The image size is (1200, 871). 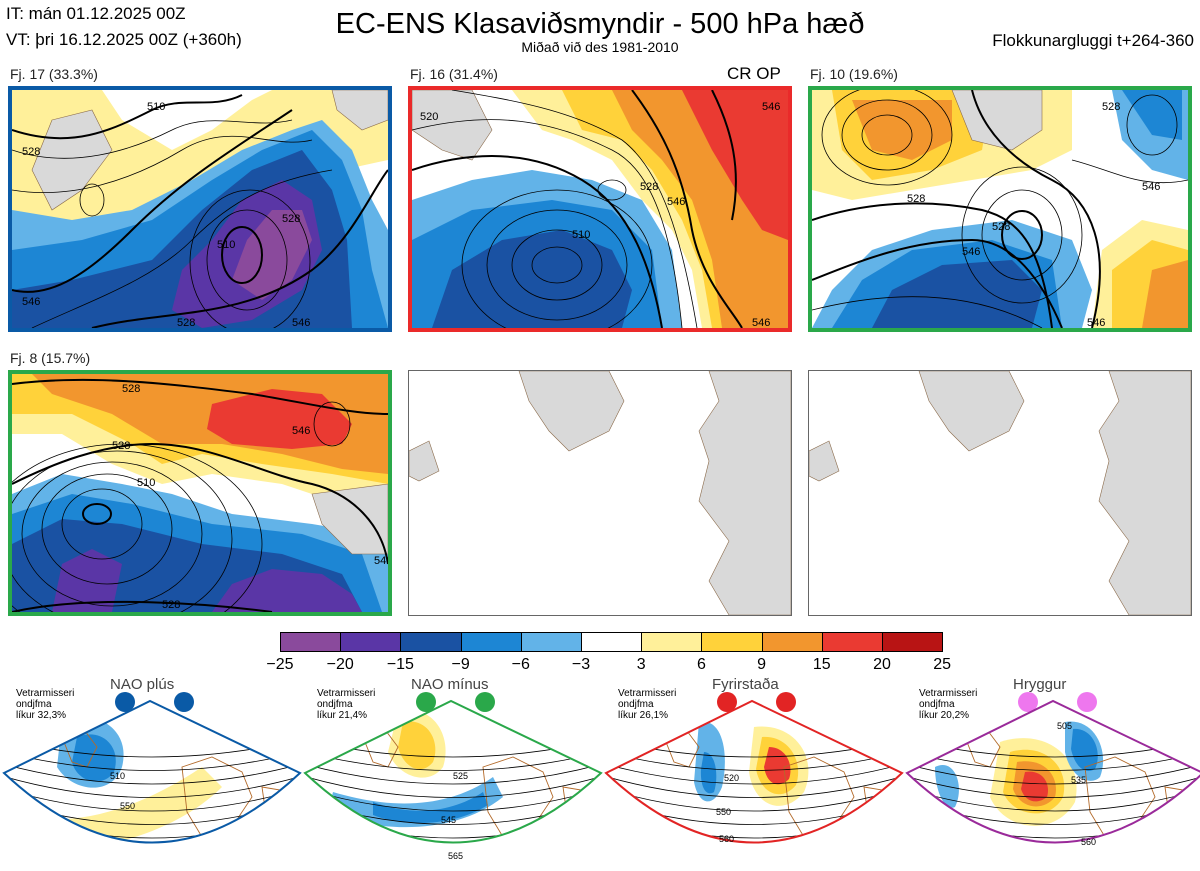 What do you see at coordinates (600, 47) in the screenshot?
I see `page-subtitle: Miðað við des 1981-2010` at bounding box center [600, 47].